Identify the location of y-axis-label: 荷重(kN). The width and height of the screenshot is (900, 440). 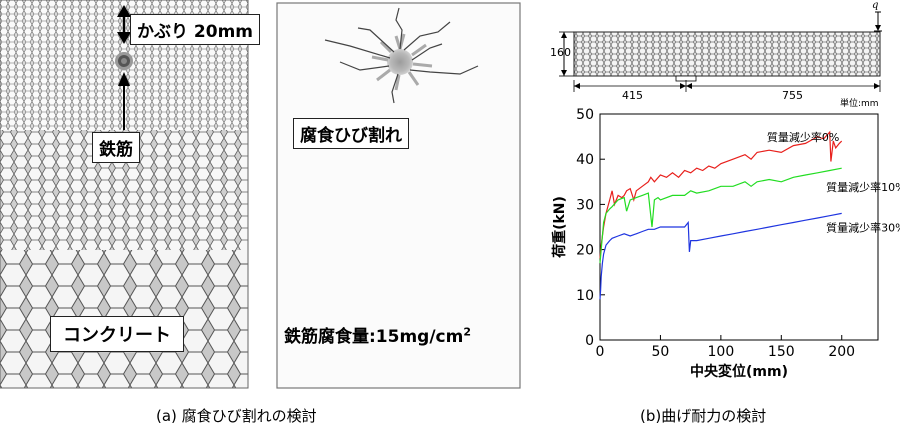
(559, 227).